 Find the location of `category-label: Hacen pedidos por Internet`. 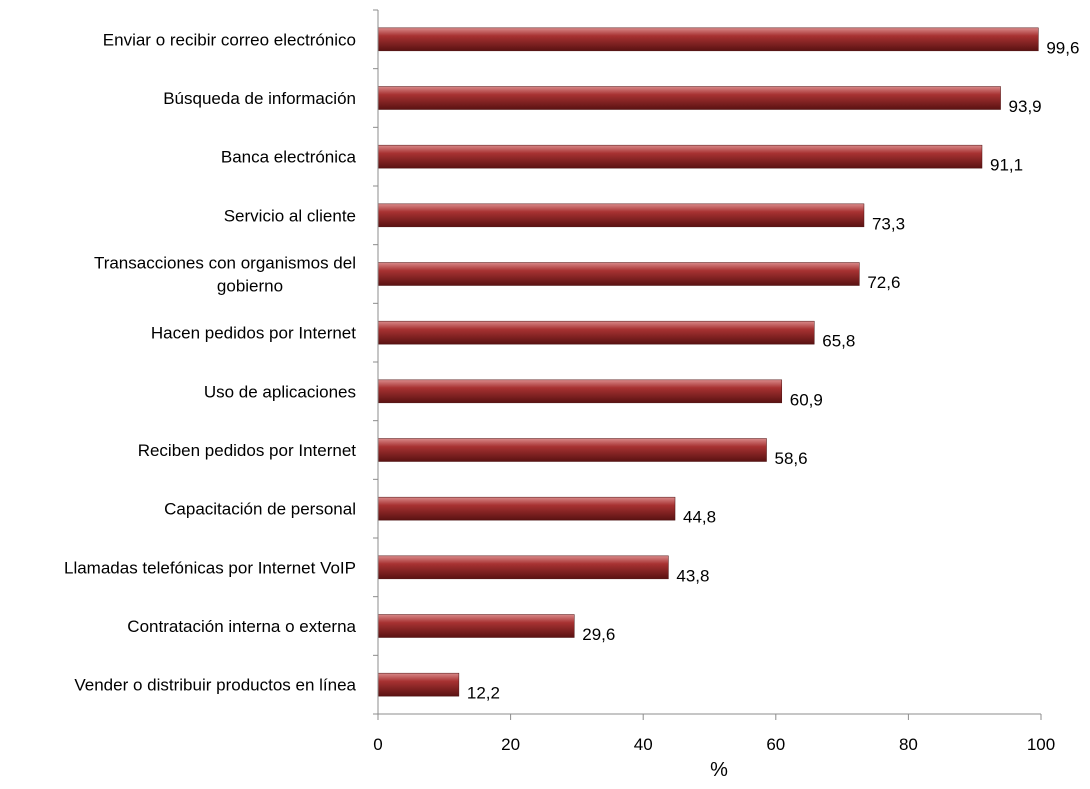

category-label: Hacen pedidos por Internet is located at coordinates (253, 333).